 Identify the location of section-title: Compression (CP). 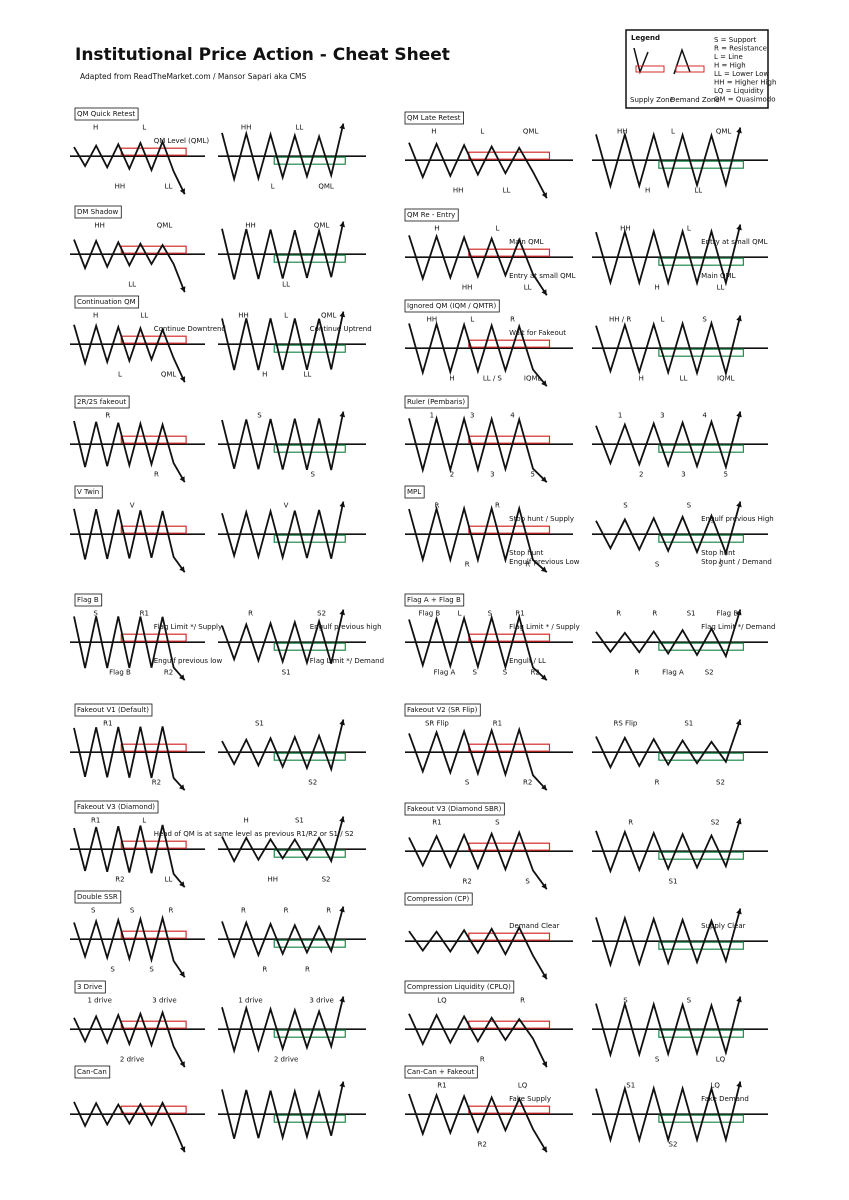
(438, 899).